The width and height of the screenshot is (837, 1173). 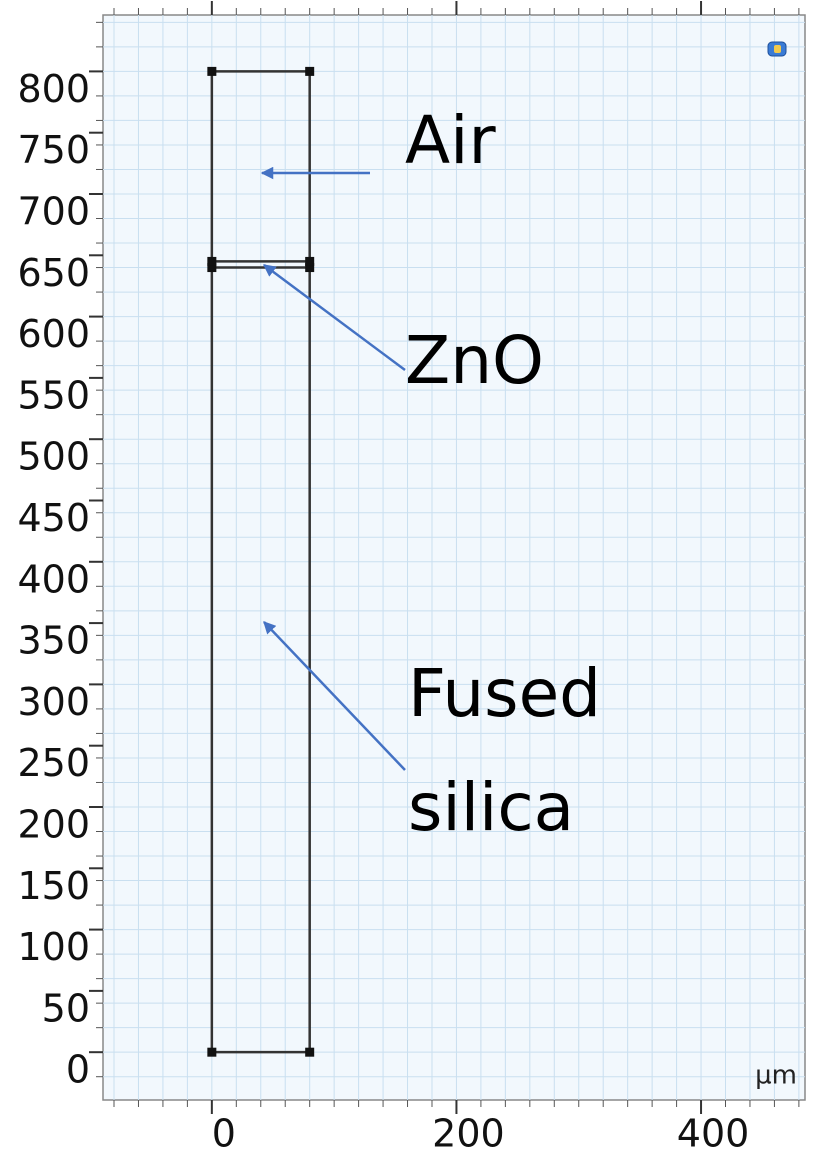 I want to click on geometry, so click(x=261, y=561).